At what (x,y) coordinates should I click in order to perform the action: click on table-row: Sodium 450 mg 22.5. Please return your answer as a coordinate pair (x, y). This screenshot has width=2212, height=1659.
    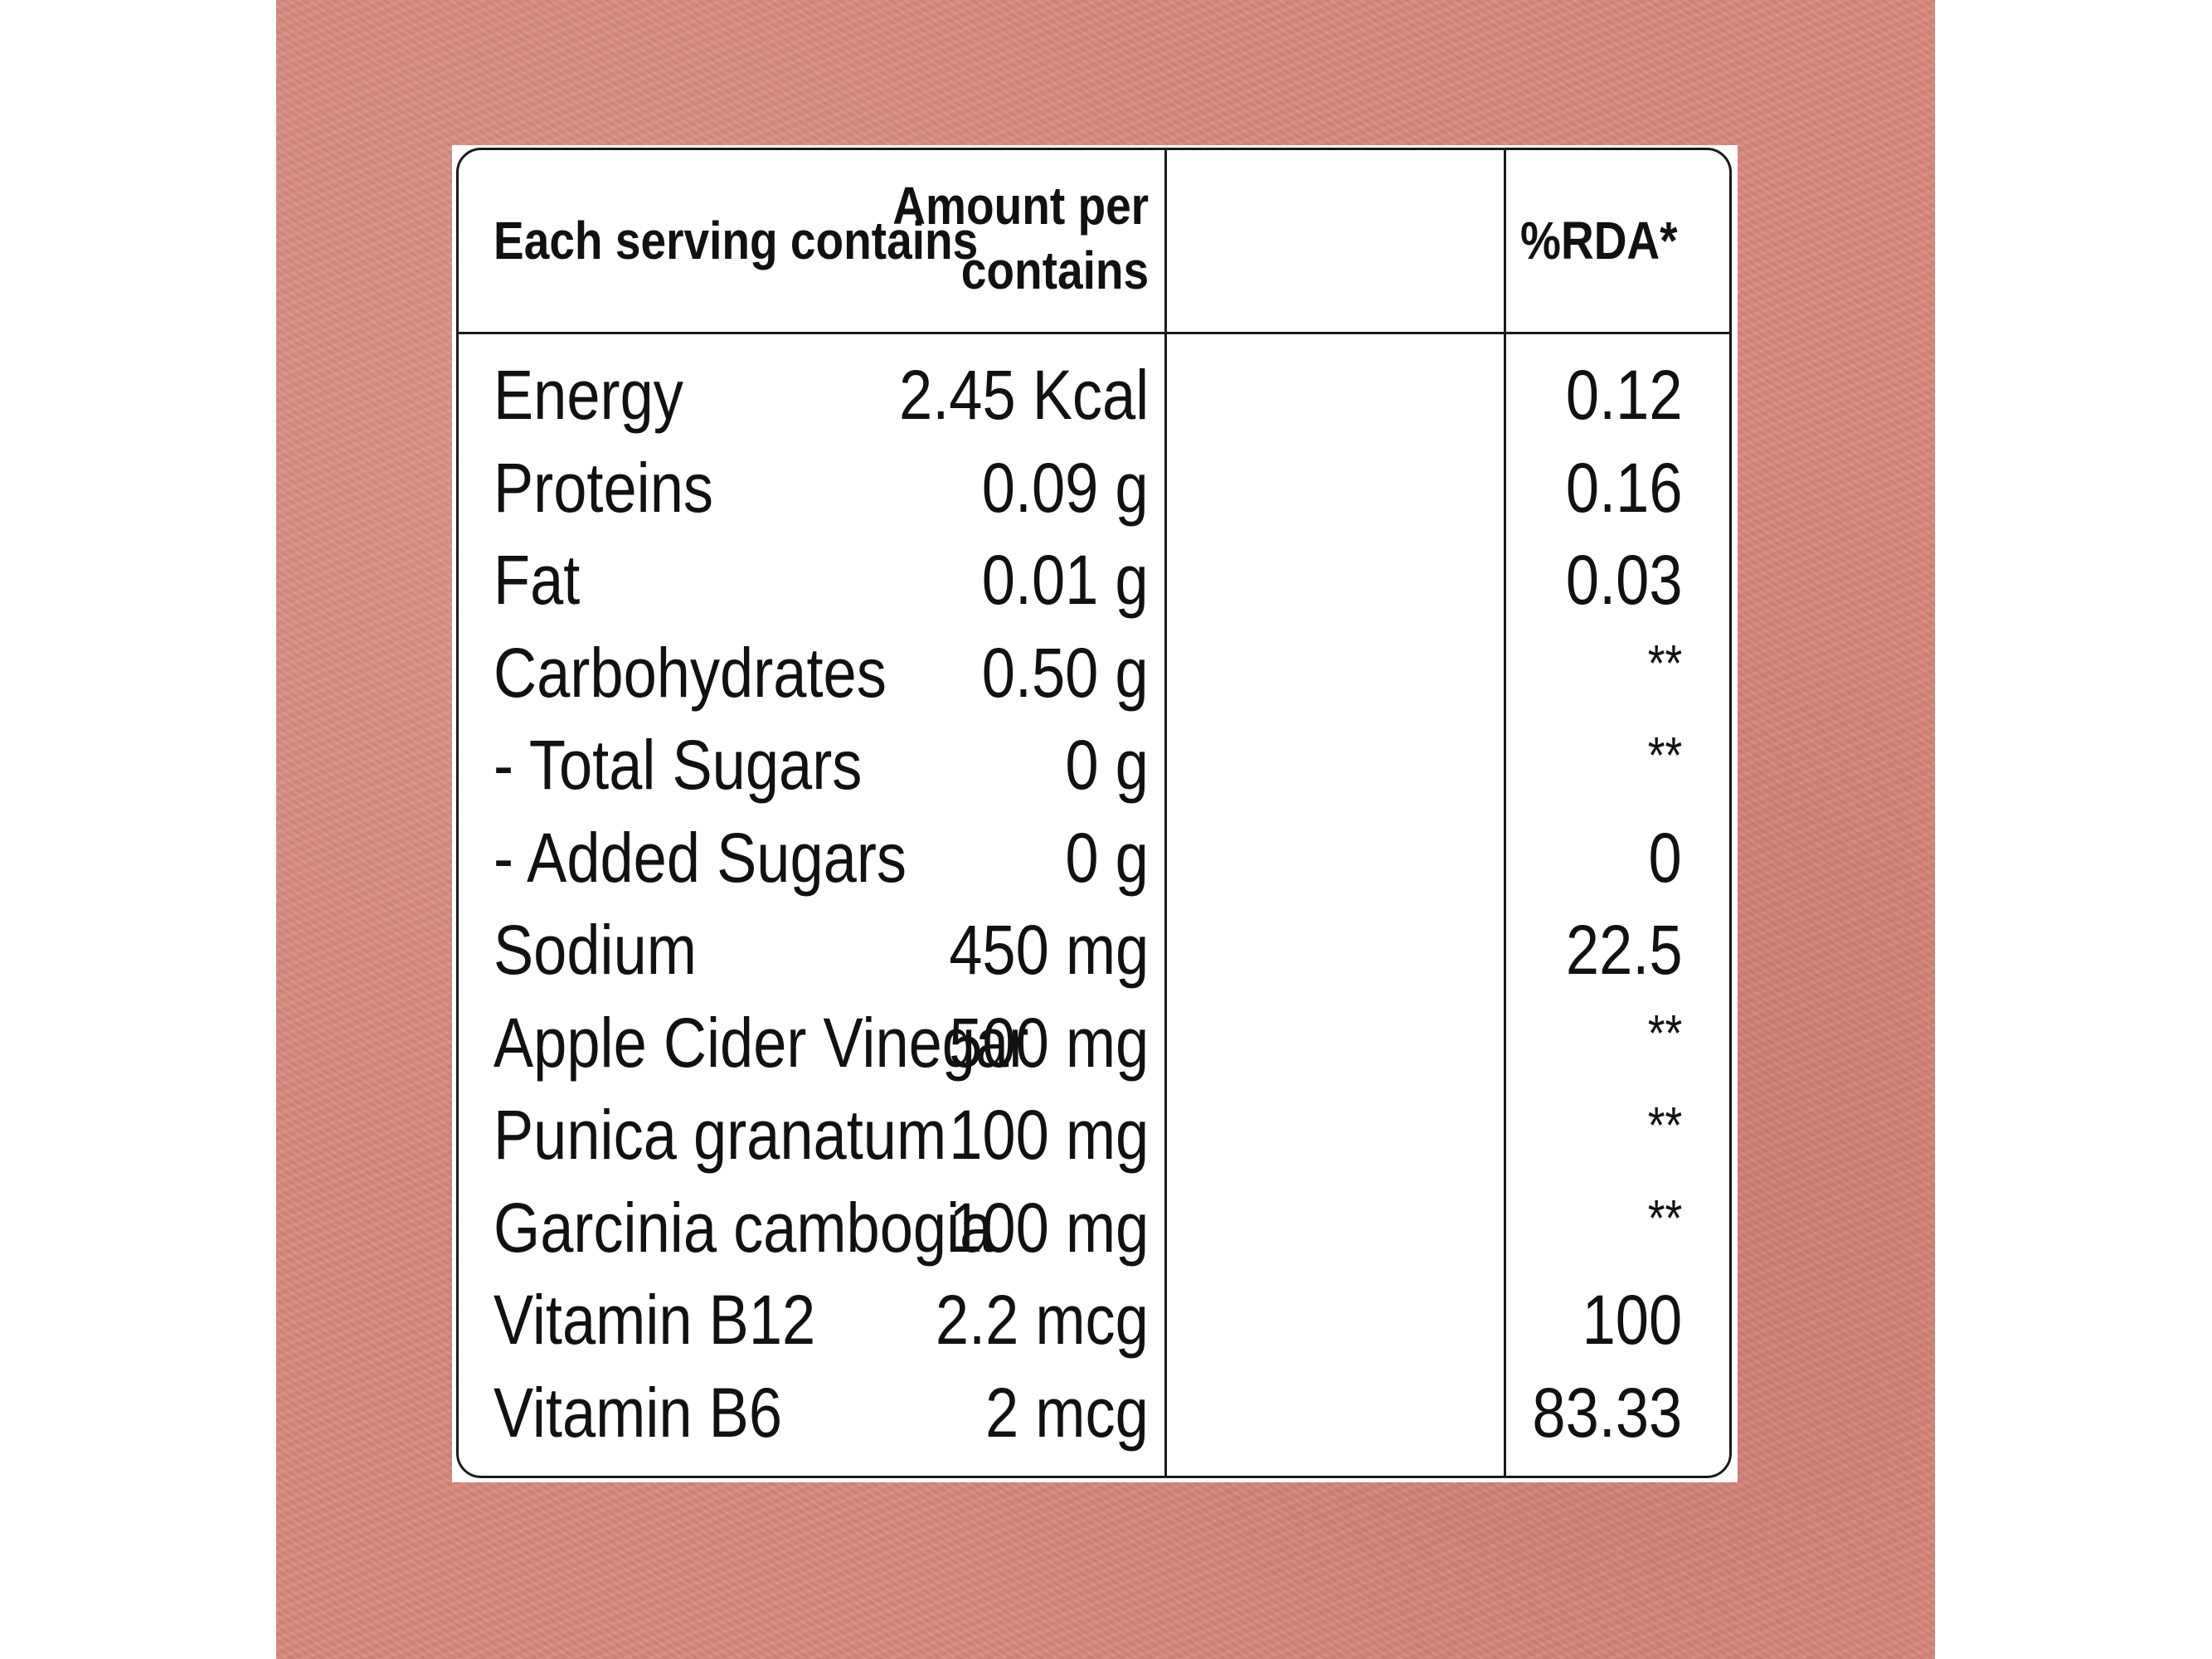
    Looking at the image, I should click on (1094, 950).